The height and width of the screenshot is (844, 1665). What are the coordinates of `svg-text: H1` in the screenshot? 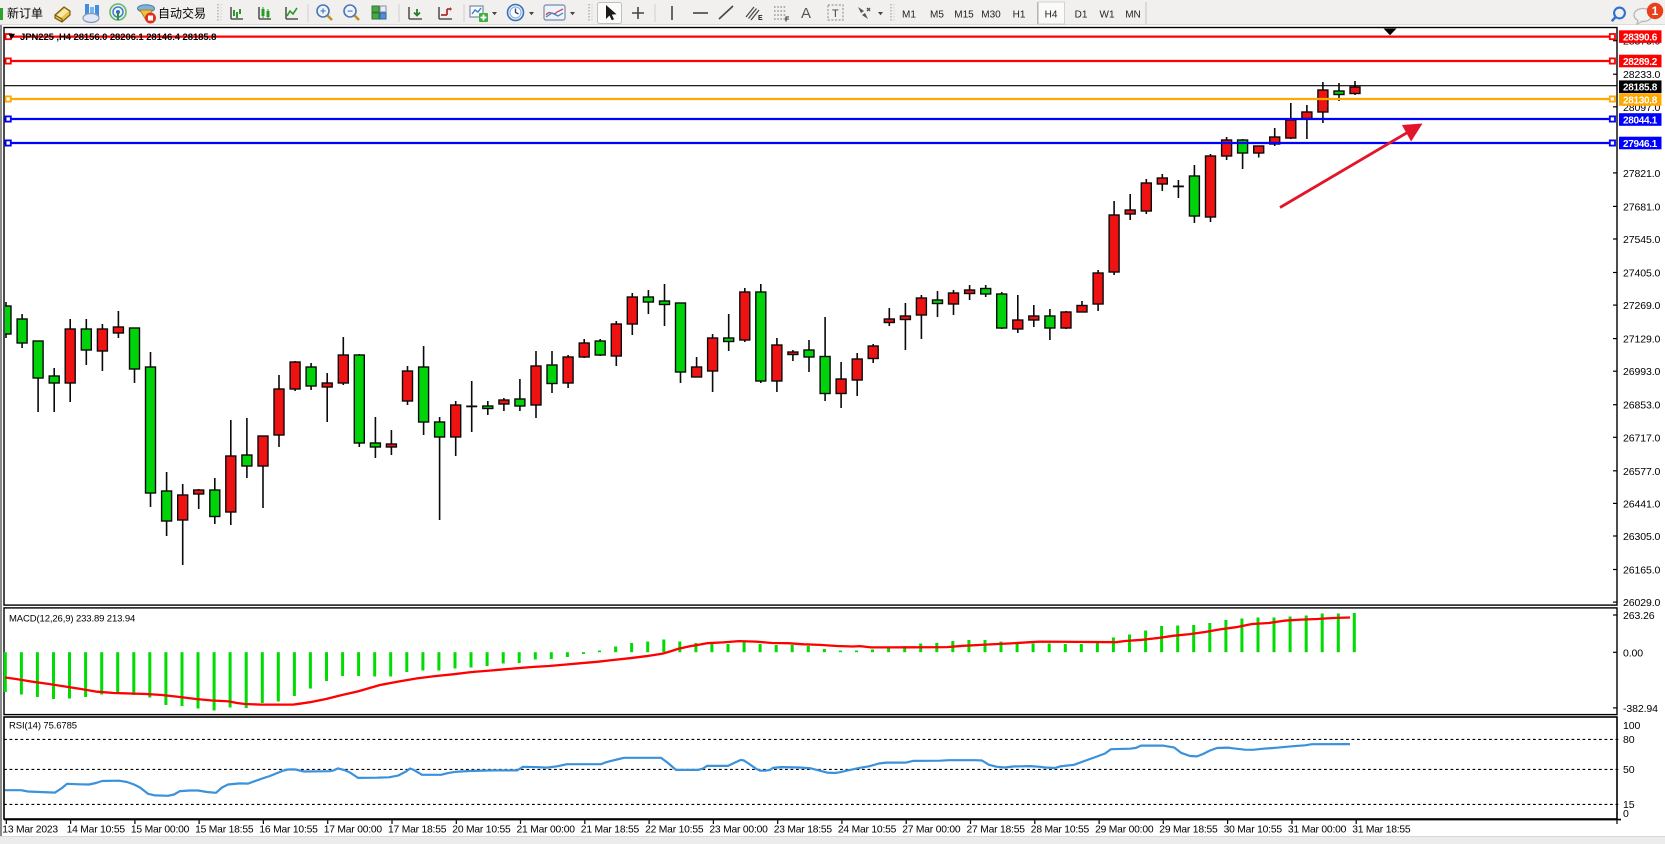 It's located at (1019, 15).